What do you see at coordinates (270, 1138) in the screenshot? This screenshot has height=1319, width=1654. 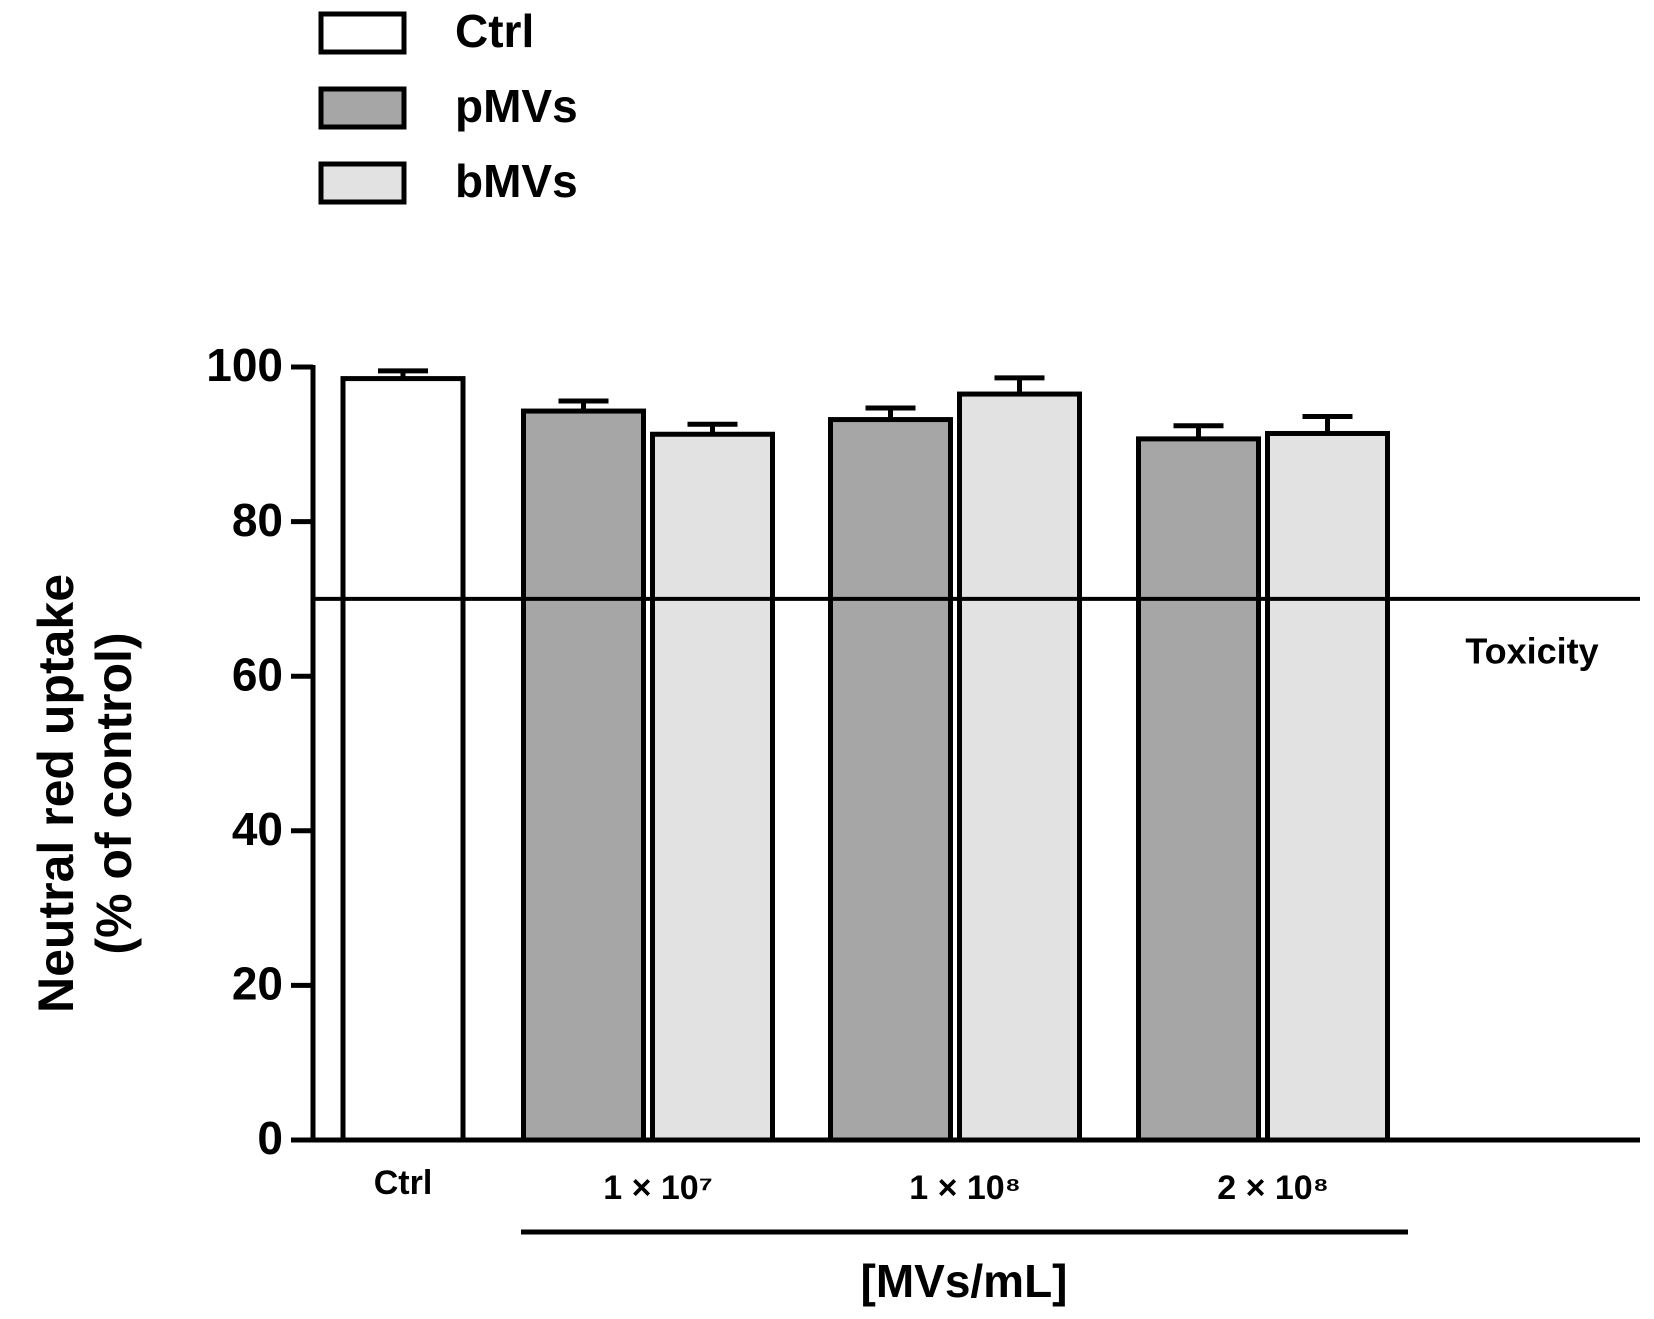 I see `y-tick-label: 0` at bounding box center [270, 1138].